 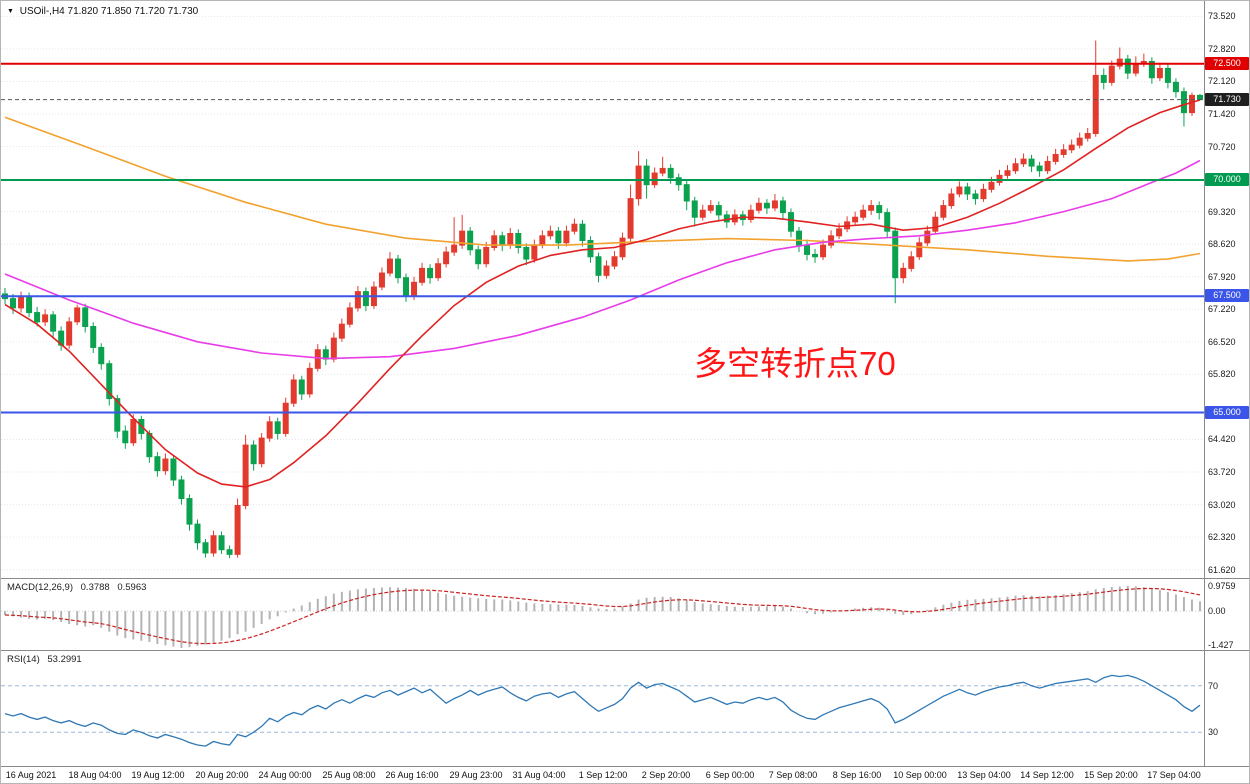 I want to click on time-axis-label: 13 Sep 04:00, so click(x=984, y=775).